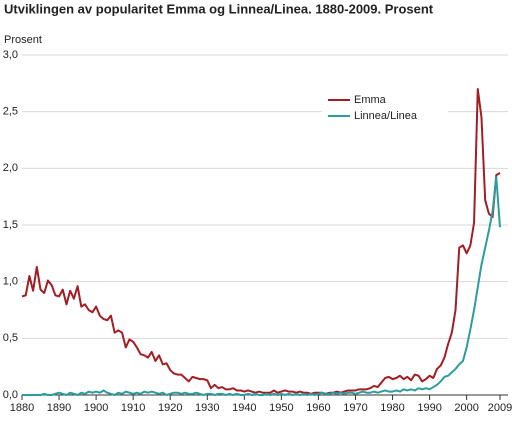 This screenshot has width=512, height=424. Describe the element at coordinates (10, 112) in the screenshot. I see `y-tick-label: 2,5` at that location.